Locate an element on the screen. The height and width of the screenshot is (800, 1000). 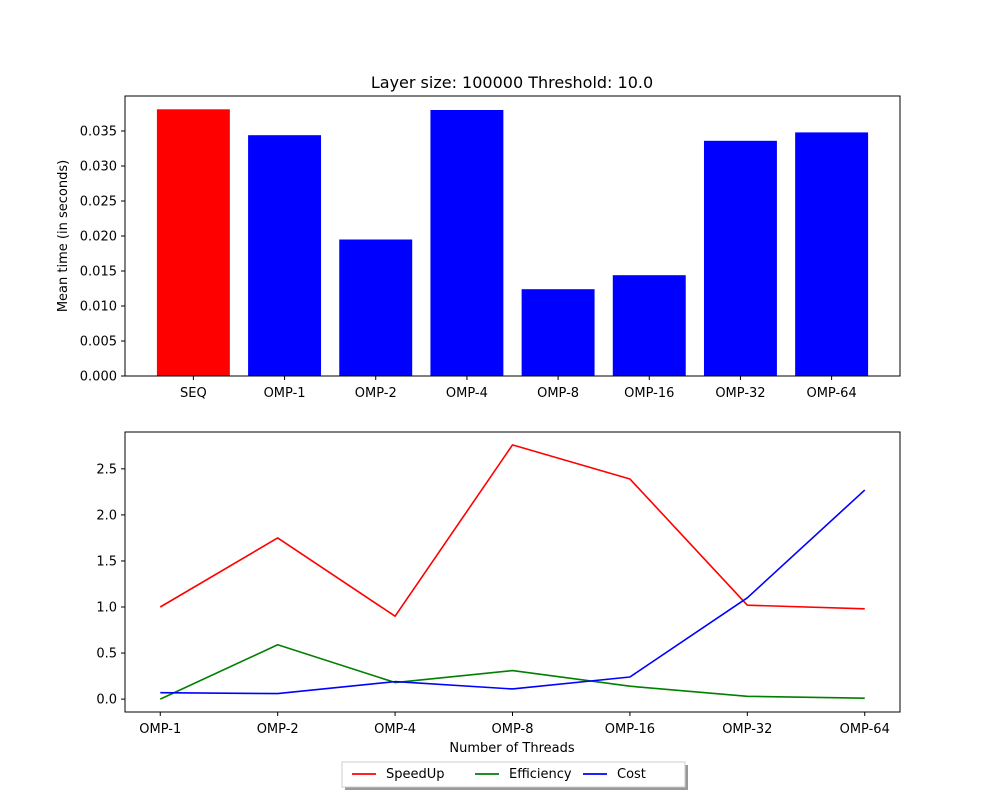
y-tick-label: 0.5 is located at coordinates (106, 654).